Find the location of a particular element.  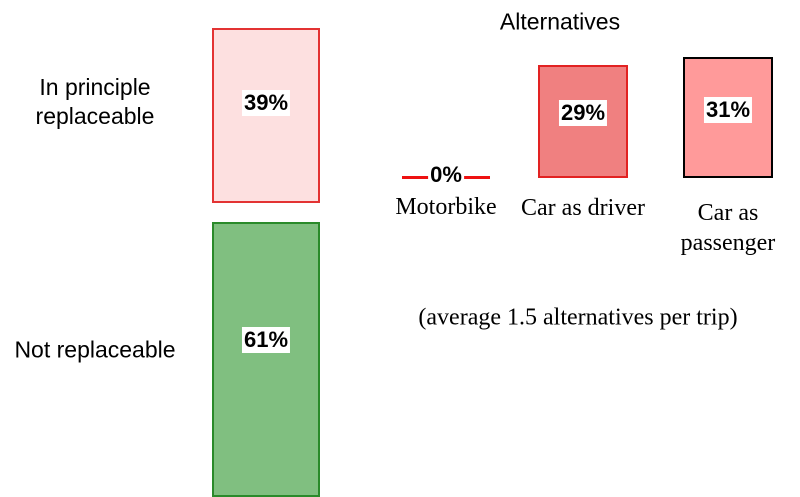

chart-title: Alternatives is located at coordinates (560, 21).